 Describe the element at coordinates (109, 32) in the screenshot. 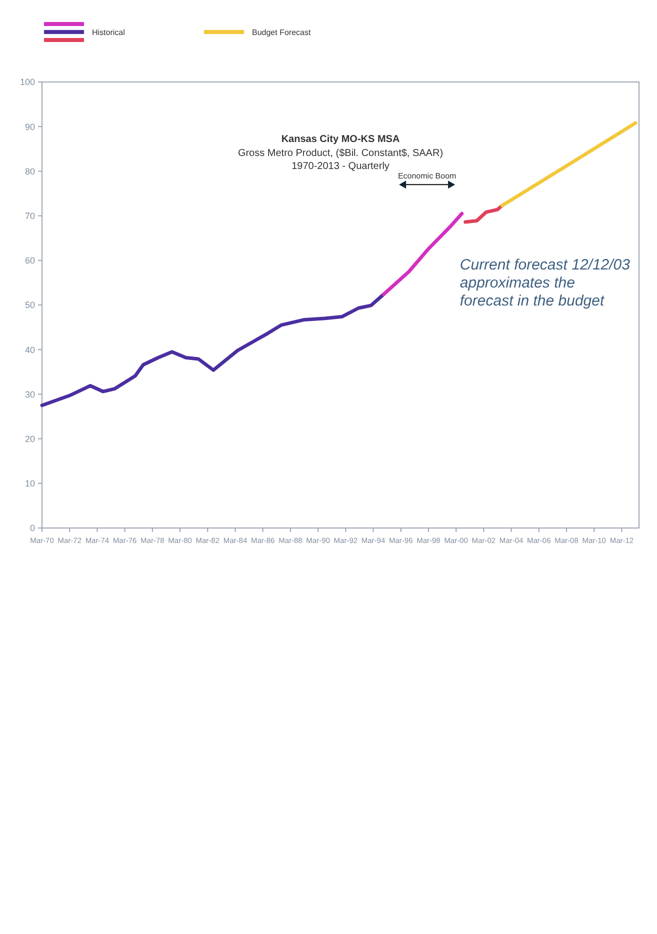

I see `legend-label: Historical` at that location.